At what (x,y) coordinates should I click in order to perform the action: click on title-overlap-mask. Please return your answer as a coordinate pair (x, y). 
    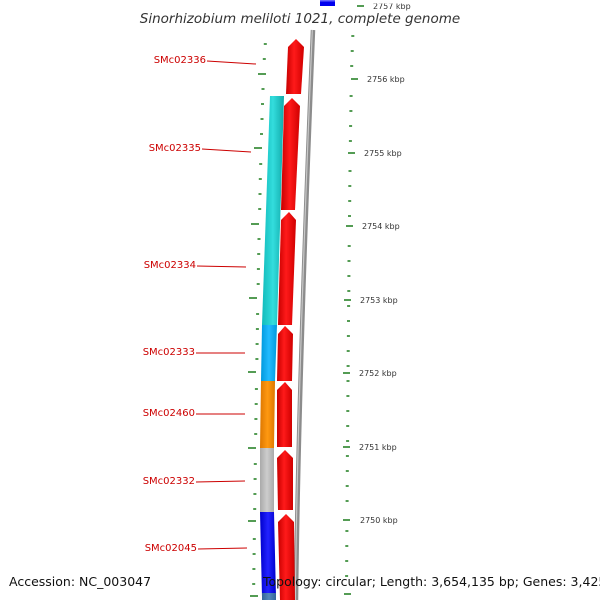
    Looking at the image, I should click on (382, 2).